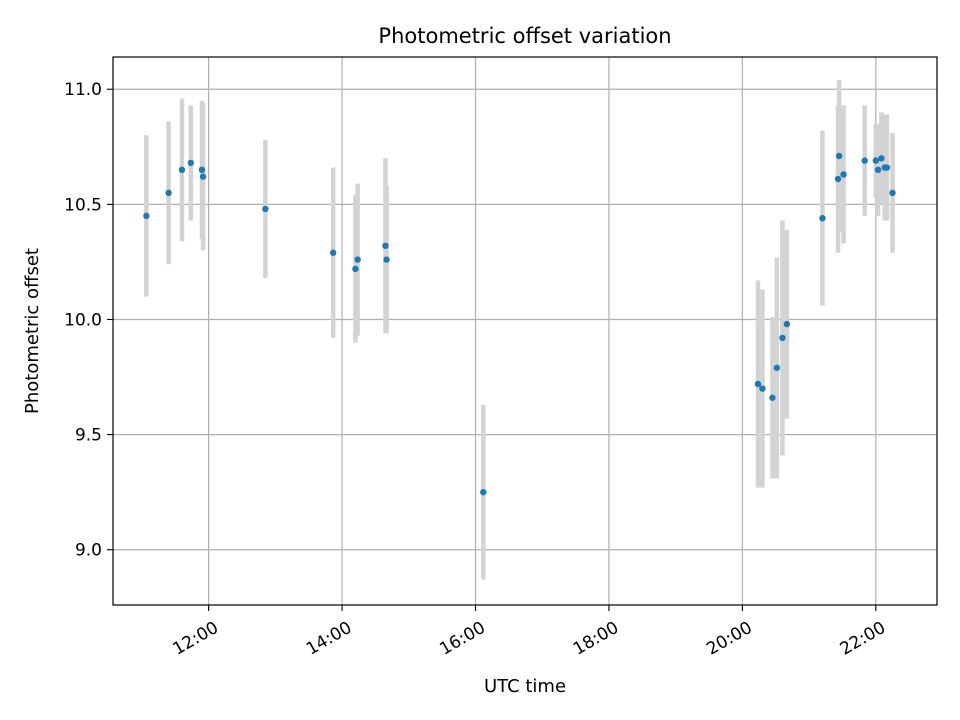  I want to click on y-tick-label: 11.0, so click(83, 90).